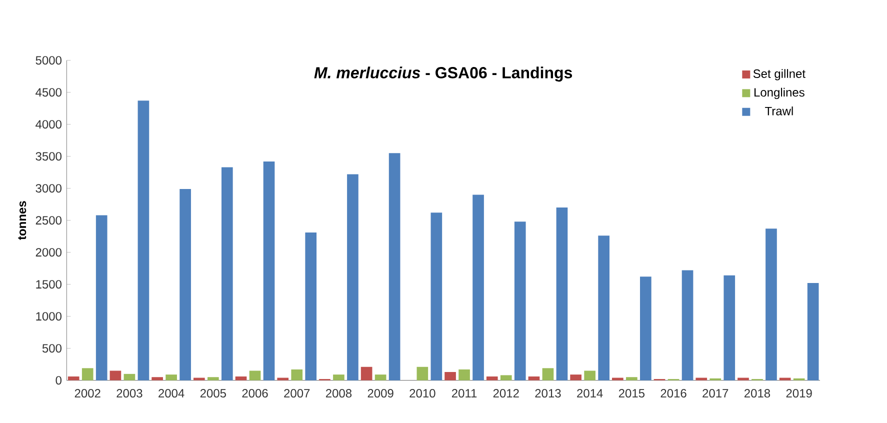 The width and height of the screenshot is (887, 423). What do you see at coordinates (49, 316) in the screenshot?
I see `y-tick-label: 1000` at bounding box center [49, 316].